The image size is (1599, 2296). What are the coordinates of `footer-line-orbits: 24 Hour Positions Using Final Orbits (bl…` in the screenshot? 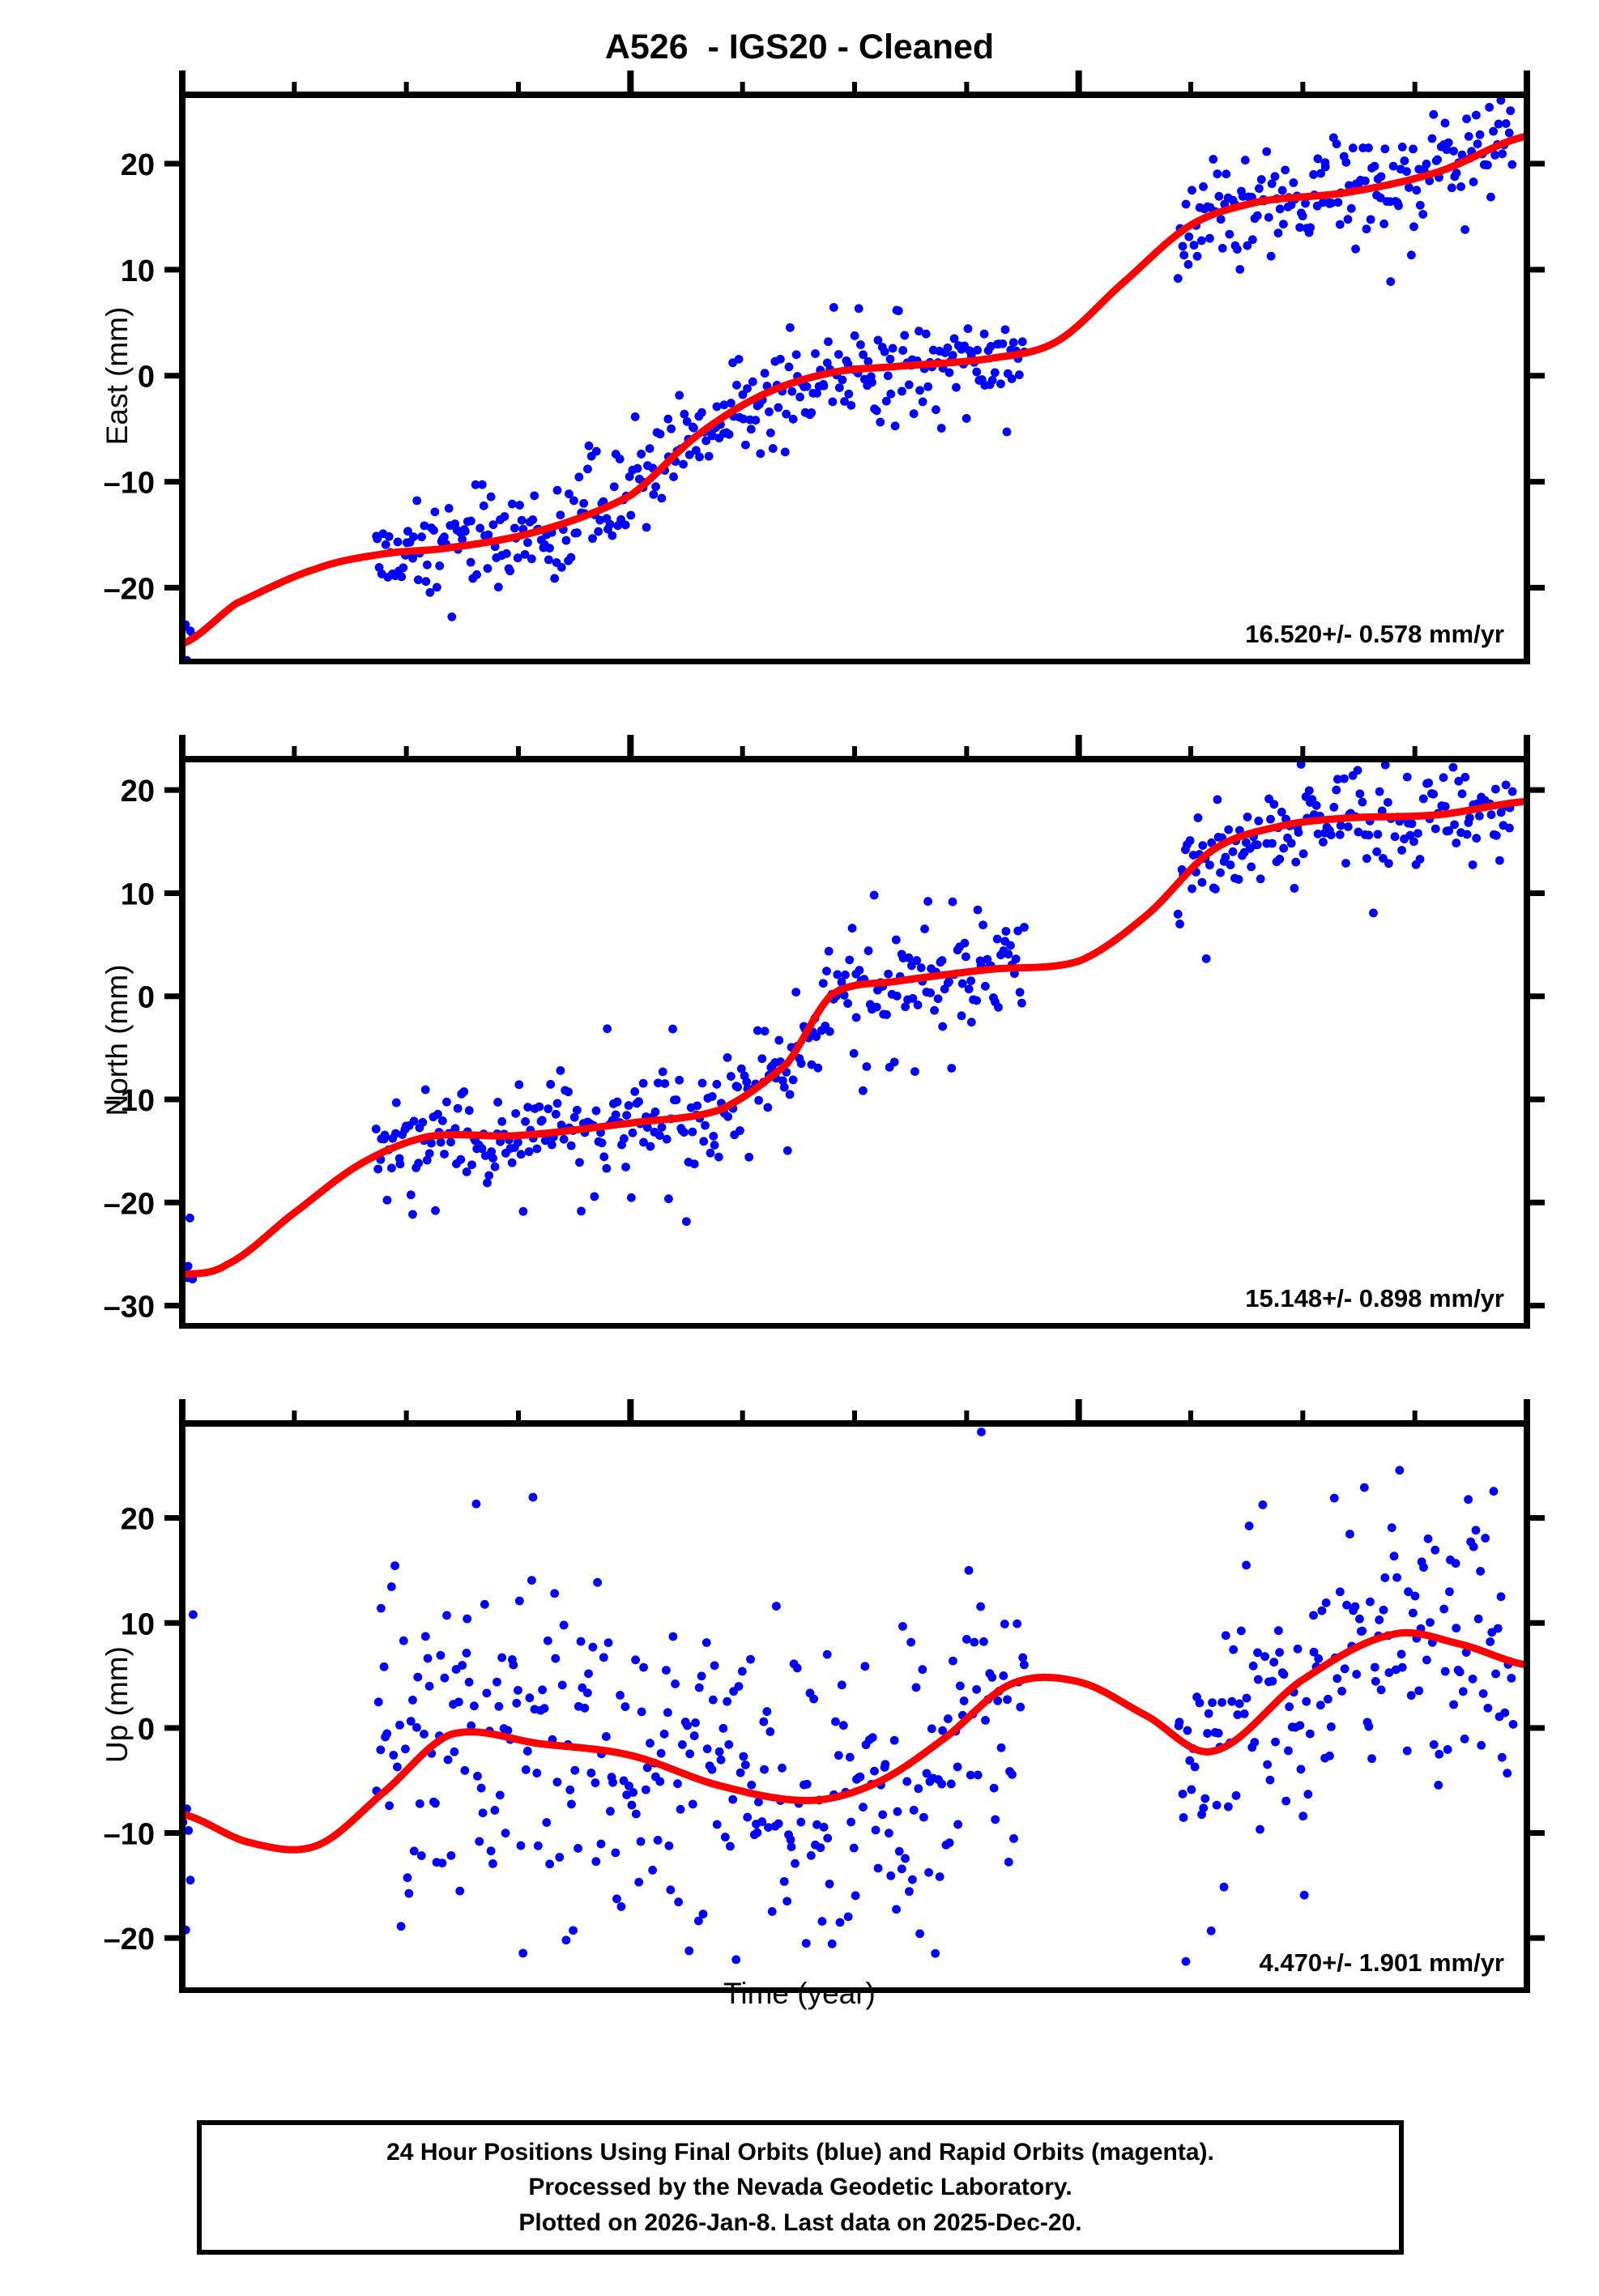 It's located at (800, 2152).